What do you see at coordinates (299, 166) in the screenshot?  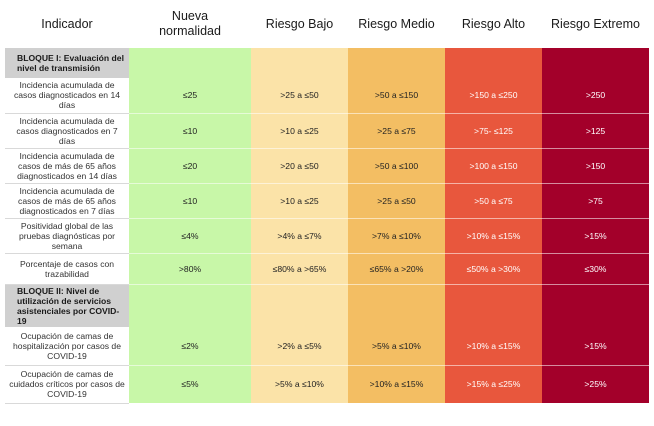 I see `value-riesgo-bajo: >20 a ≤50` at bounding box center [299, 166].